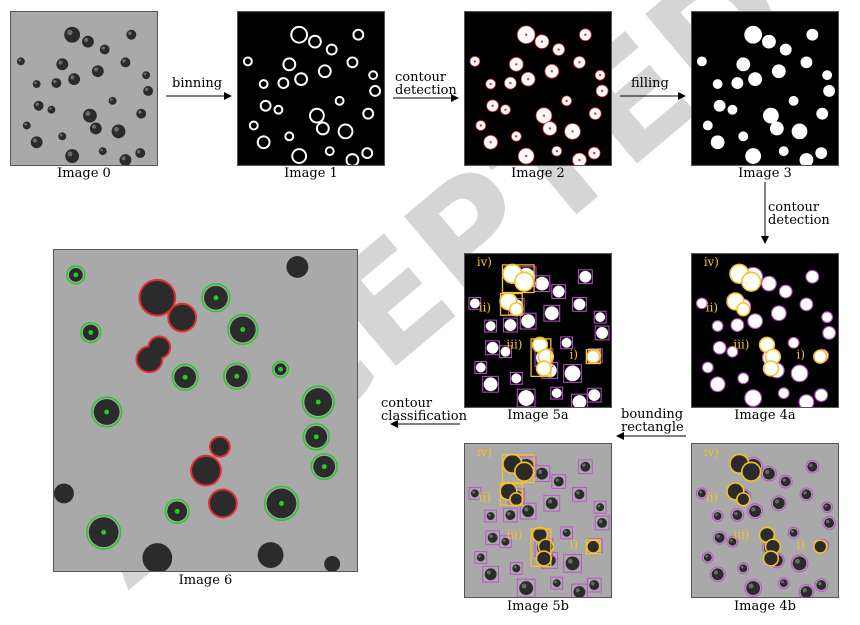 Image resolution: width=860 pixels, height=625 pixels. I want to click on image-5b-cluster-iv, so click(524, 471).